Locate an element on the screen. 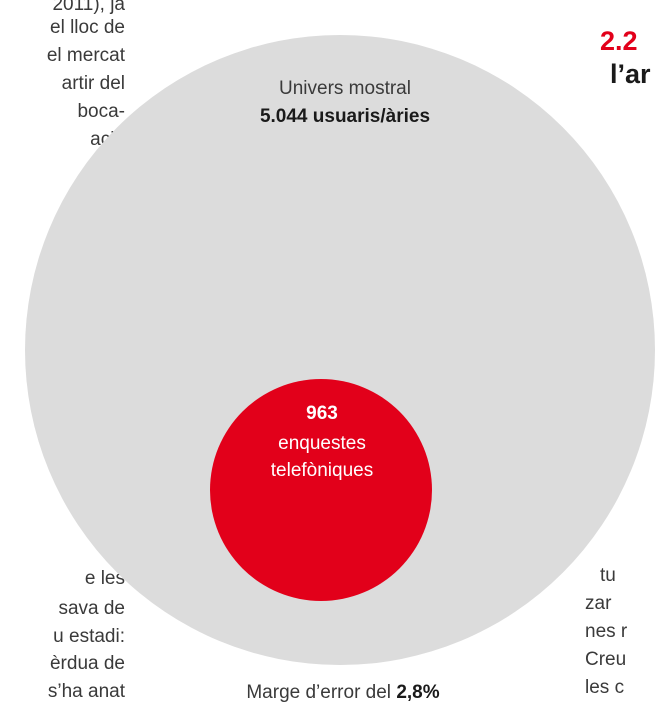 The height and width of the screenshot is (708, 658). body-text-line: zar is located at coordinates (598, 603).